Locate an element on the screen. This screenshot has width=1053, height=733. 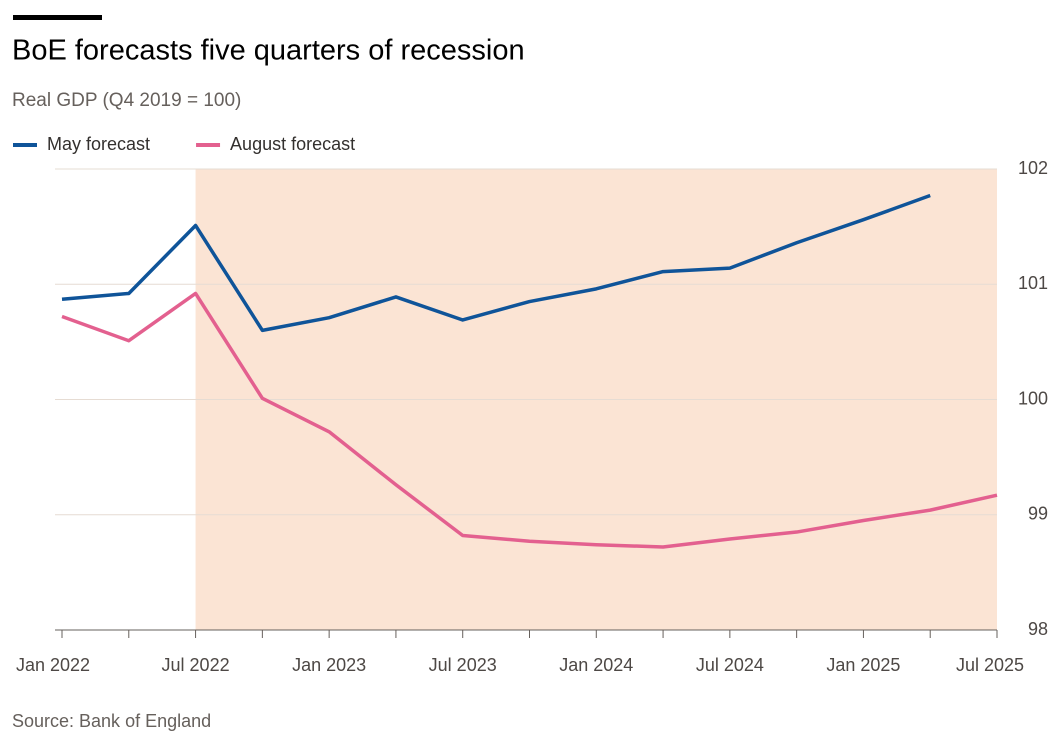
x-tick-label: Jul 2024 is located at coordinates (730, 665).